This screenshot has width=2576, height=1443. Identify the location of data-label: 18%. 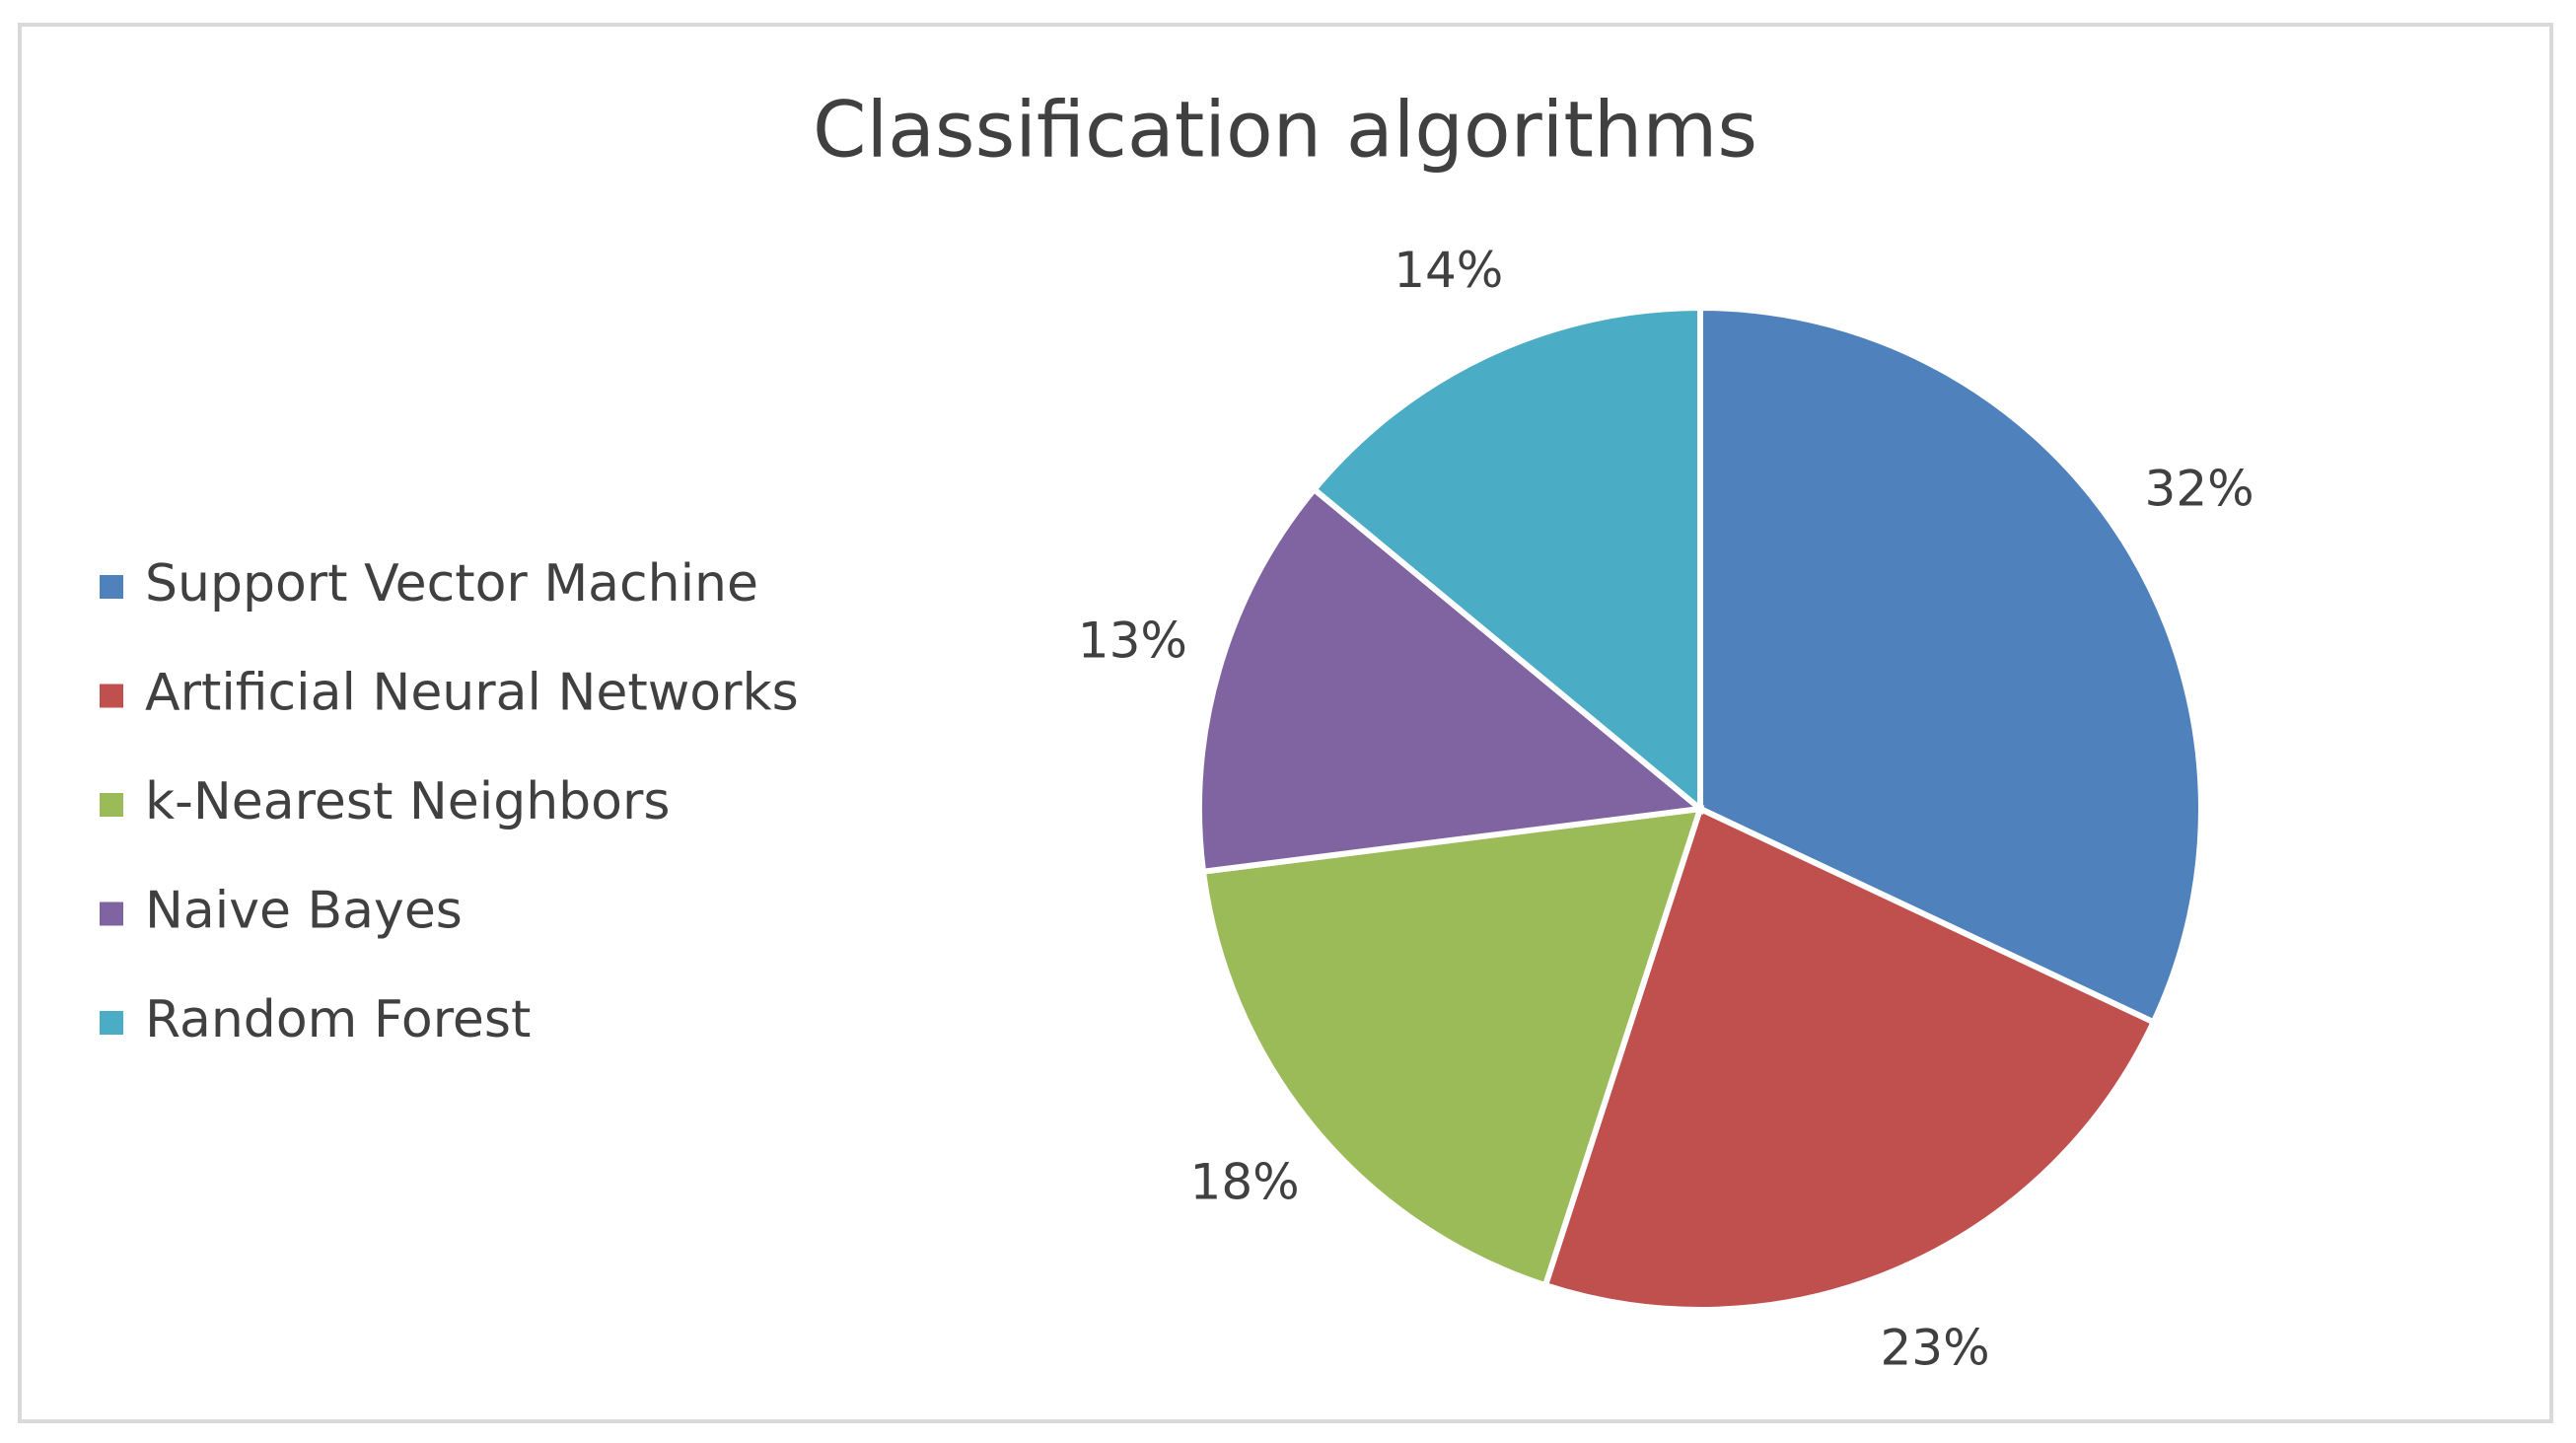
(1245, 1182).